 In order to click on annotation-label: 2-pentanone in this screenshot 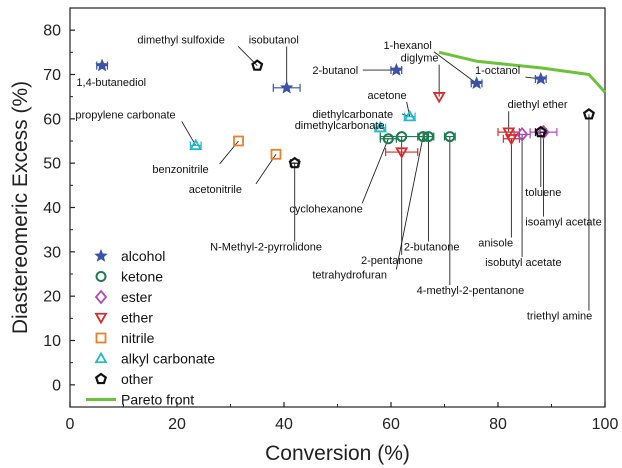, I will do `click(392, 261)`.